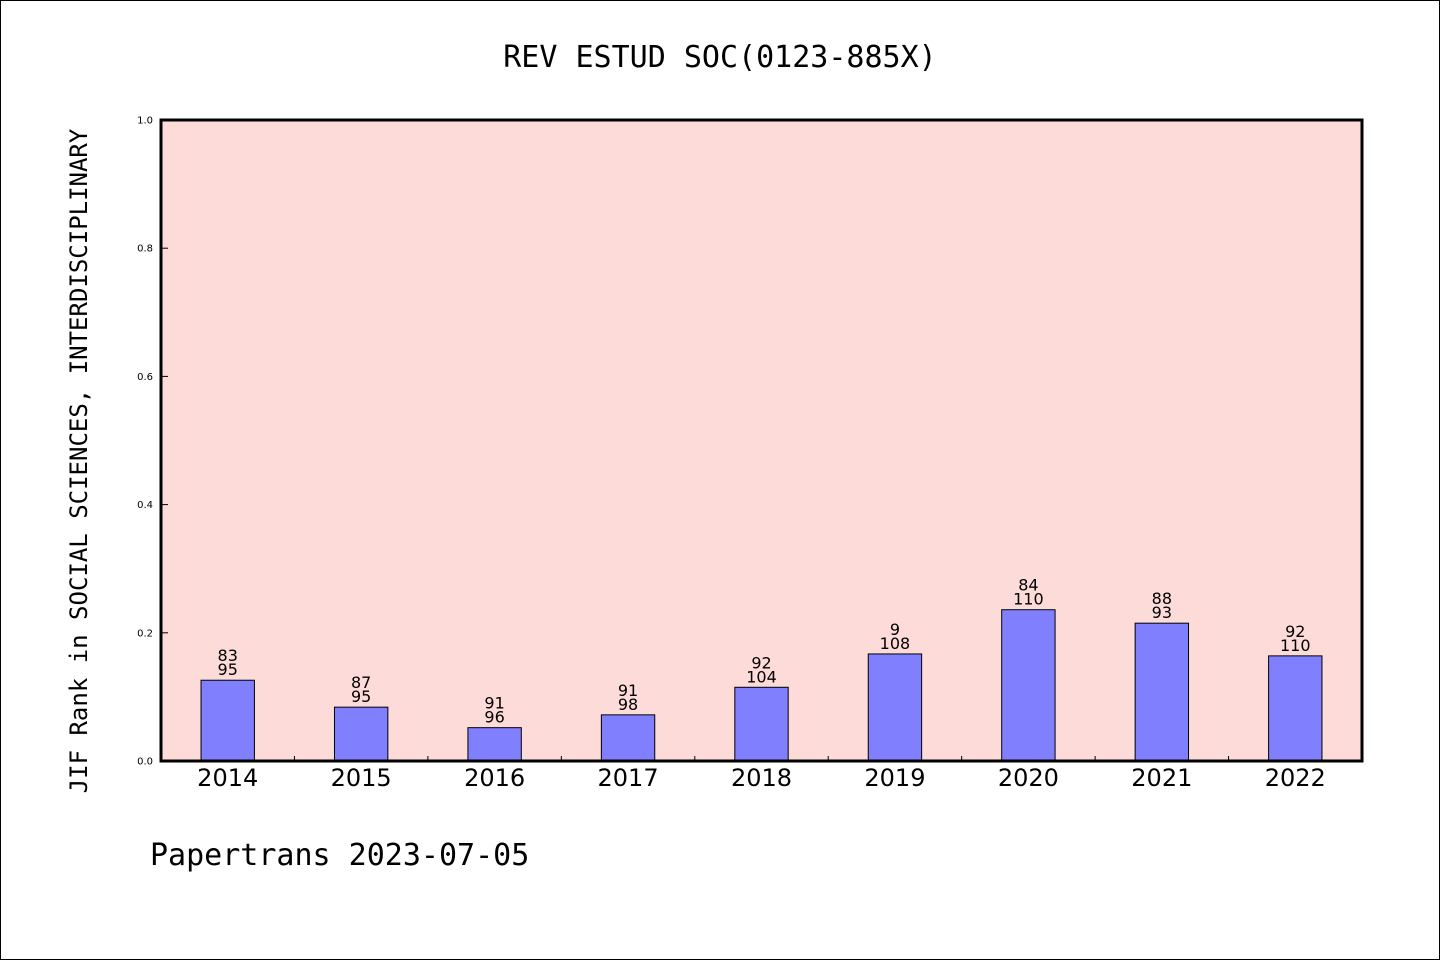  What do you see at coordinates (361, 778) in the screenshot?
I see `x-tick-label: 2015` at bounding box center [361, 778].